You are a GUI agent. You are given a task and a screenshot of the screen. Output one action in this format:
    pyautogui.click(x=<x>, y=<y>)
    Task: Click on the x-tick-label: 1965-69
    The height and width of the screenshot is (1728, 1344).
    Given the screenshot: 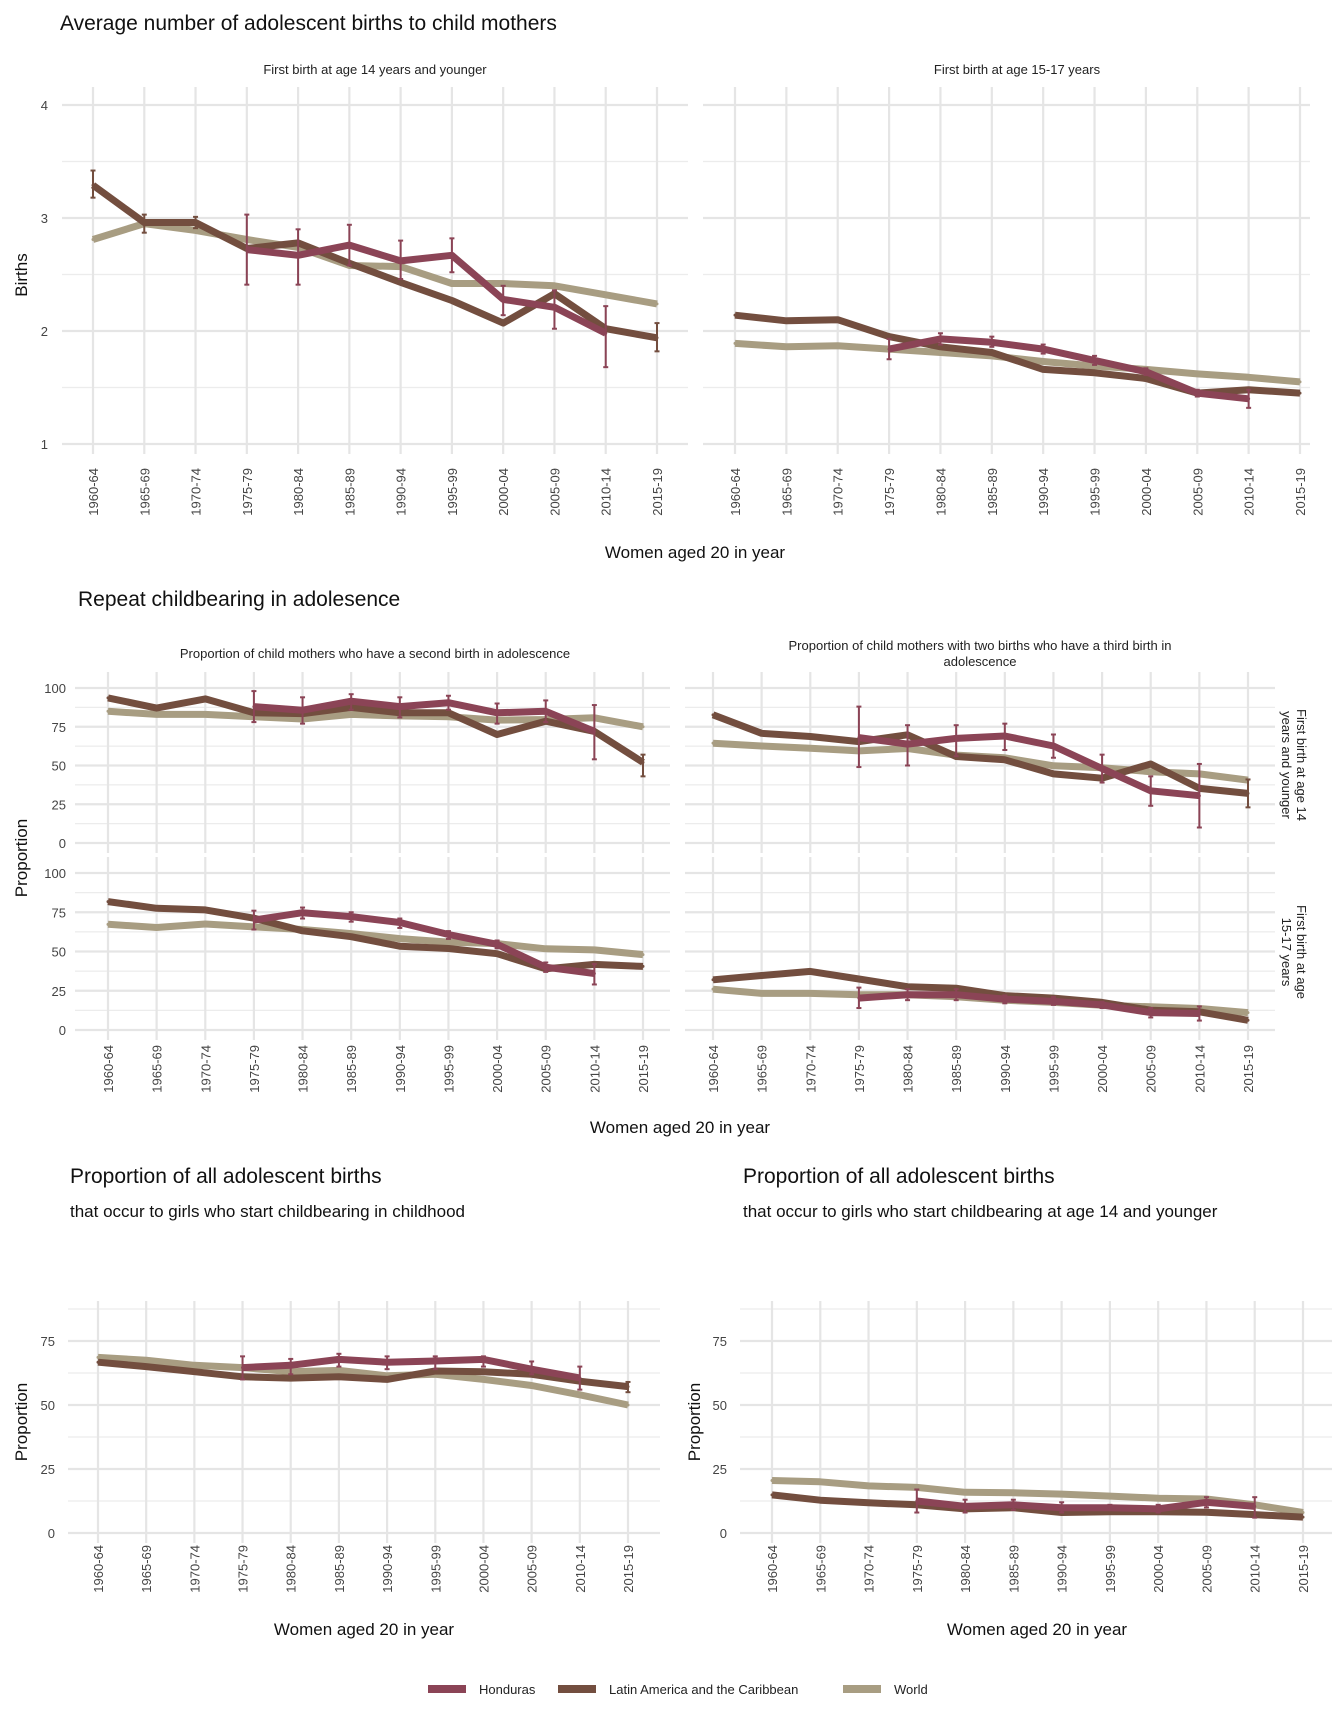 What is the action you would take?
    pyautogui.click(x=146, y=1569)
    